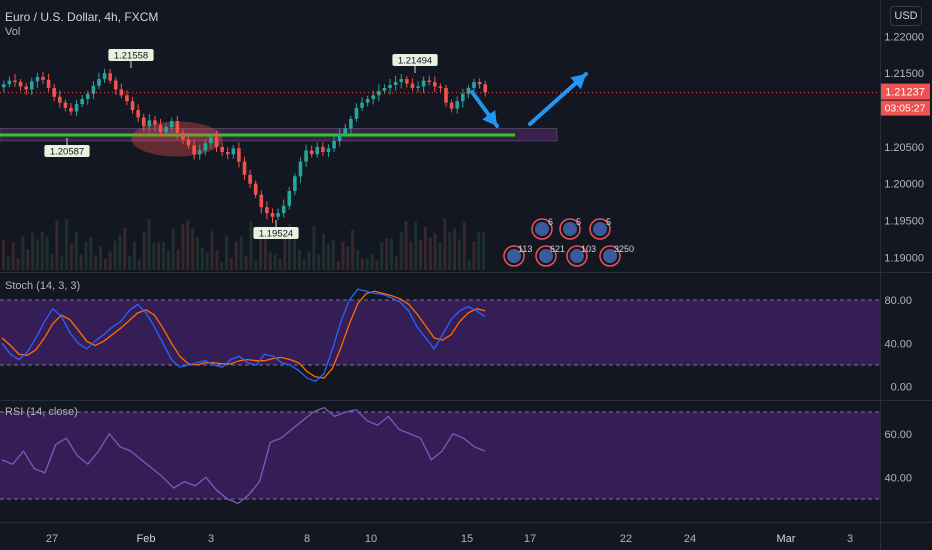 This screenshot has height=550, width=932. What do you see at coordinates (905, 109) in the screenshot?
I see `countdown-label: 03:05:27` at bounding box center [905, 109].